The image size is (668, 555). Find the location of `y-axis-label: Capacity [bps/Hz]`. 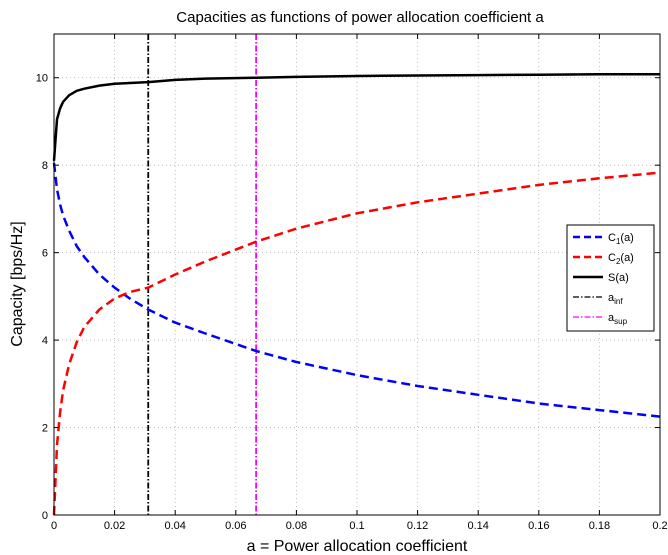

y-axis-label: Capacity [bps/Hz] is located at coordinates (17, 283).